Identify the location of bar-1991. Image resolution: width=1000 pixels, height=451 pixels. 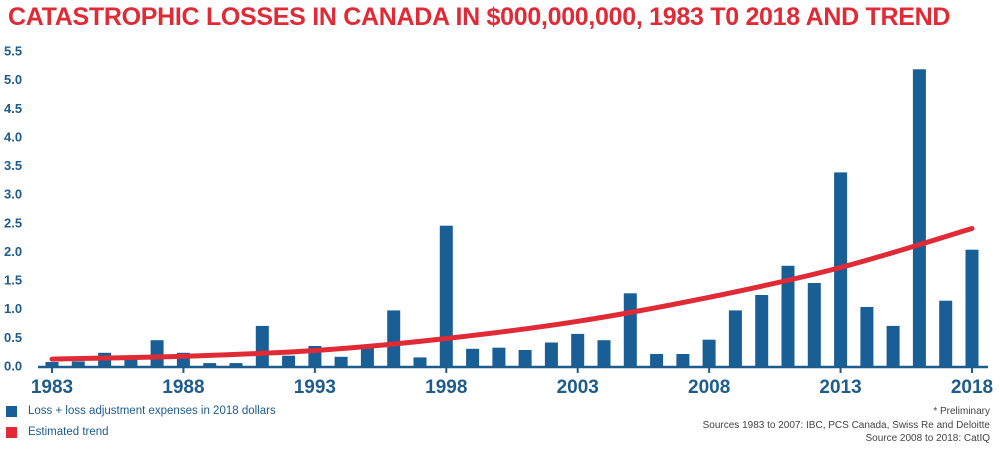
(262, 345).